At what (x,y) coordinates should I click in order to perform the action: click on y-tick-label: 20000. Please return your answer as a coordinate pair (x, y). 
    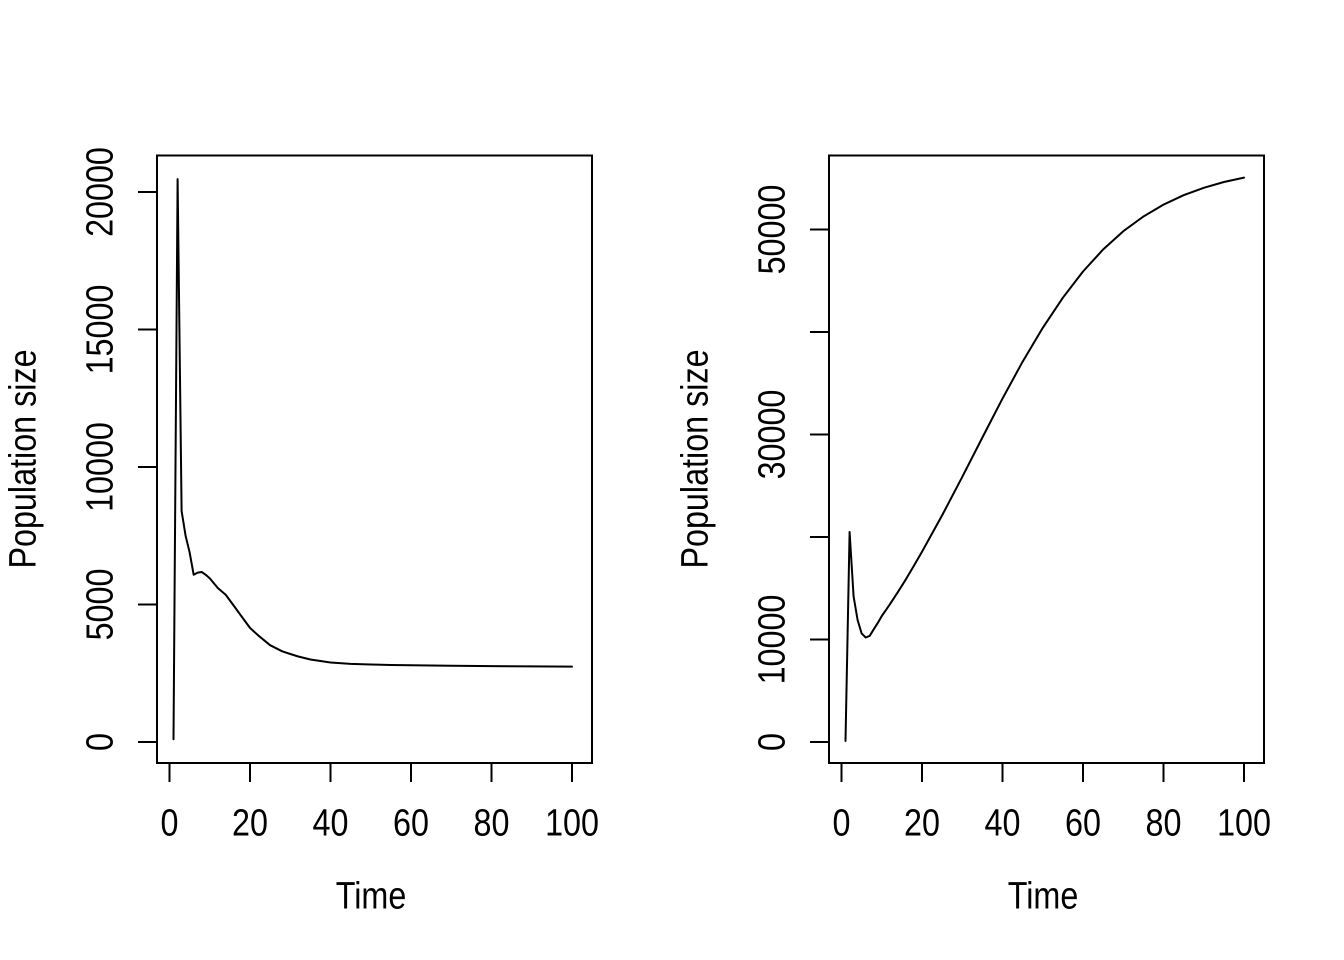
    Looking at the image, I should click on (100, 192).